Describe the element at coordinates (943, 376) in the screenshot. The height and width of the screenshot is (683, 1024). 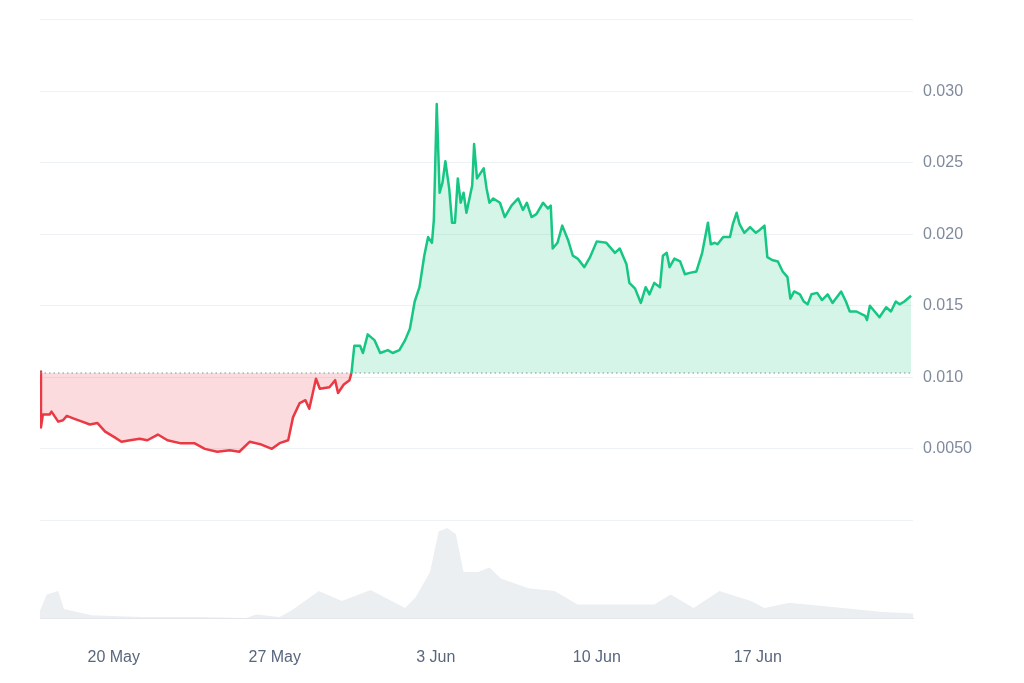
I see `y-tick-label: 0.010` at that location.